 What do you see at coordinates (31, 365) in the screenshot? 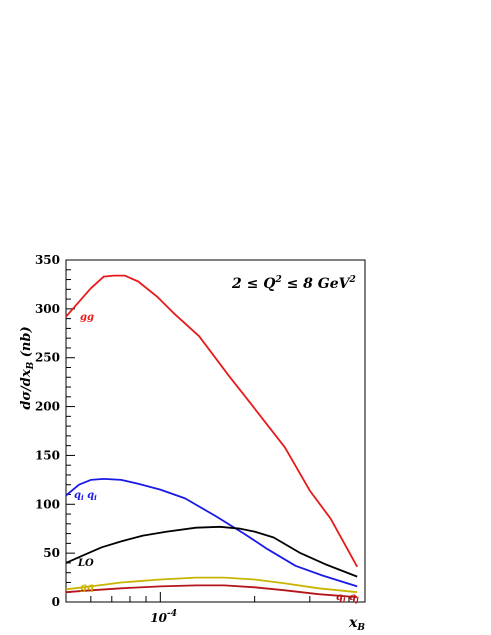
I see `y-axis-title-sub: B` at bounding box center [31, 365].